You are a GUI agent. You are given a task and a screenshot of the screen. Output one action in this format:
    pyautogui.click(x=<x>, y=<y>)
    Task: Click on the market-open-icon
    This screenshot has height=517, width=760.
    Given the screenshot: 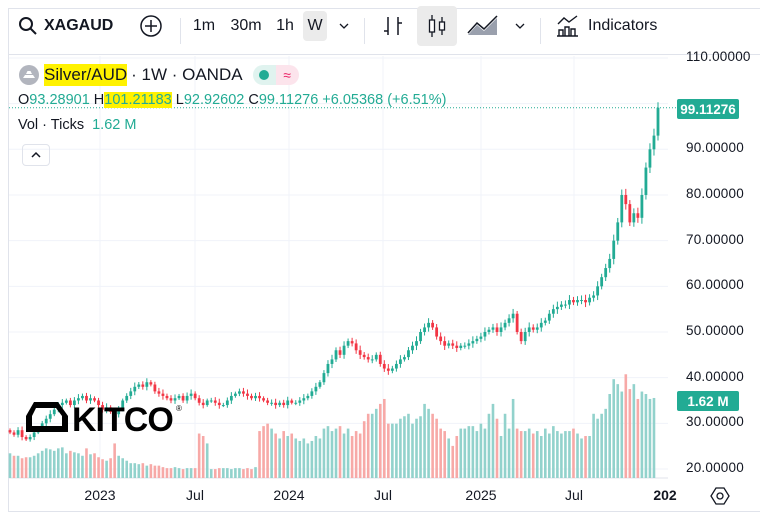 What is the action you would take?
    pyautogui.click(x=264, y=75)
    